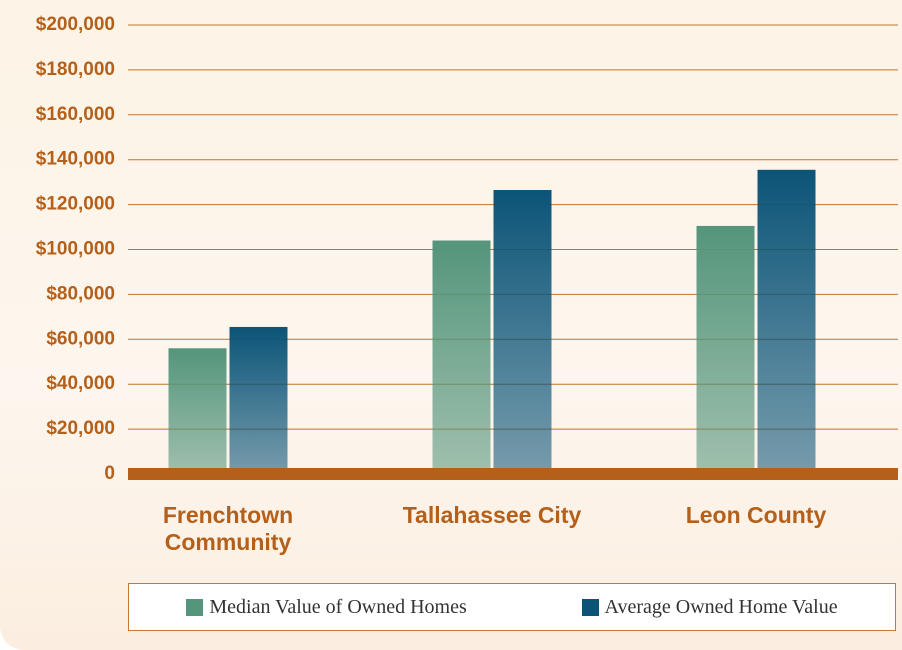  Describe the element at coordinates (75, 69) in the screenshot. I see `y-tick-label: $180,000` at that location.